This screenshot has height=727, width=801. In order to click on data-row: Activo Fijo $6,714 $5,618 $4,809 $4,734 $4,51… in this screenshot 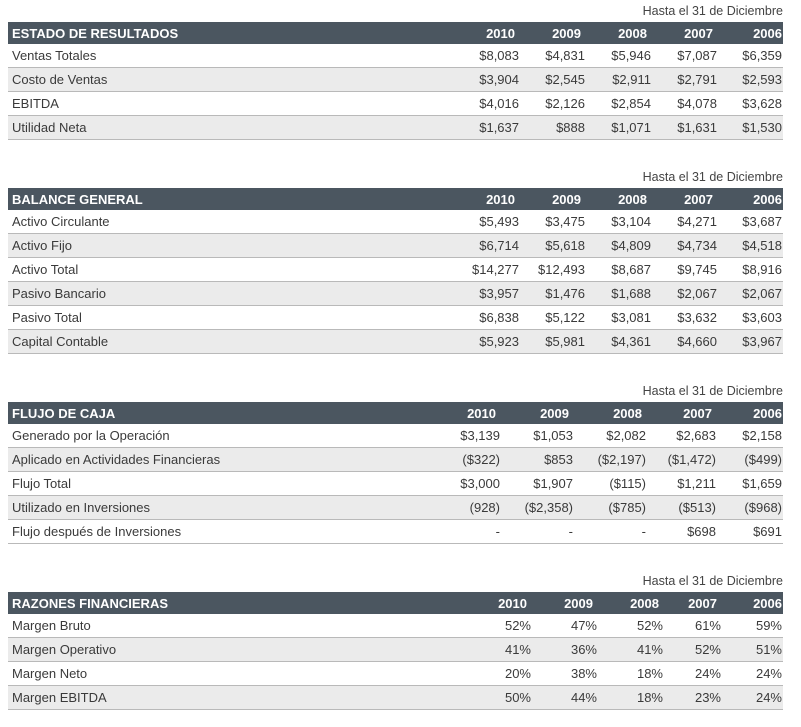, I will do `click(395, 245)`.